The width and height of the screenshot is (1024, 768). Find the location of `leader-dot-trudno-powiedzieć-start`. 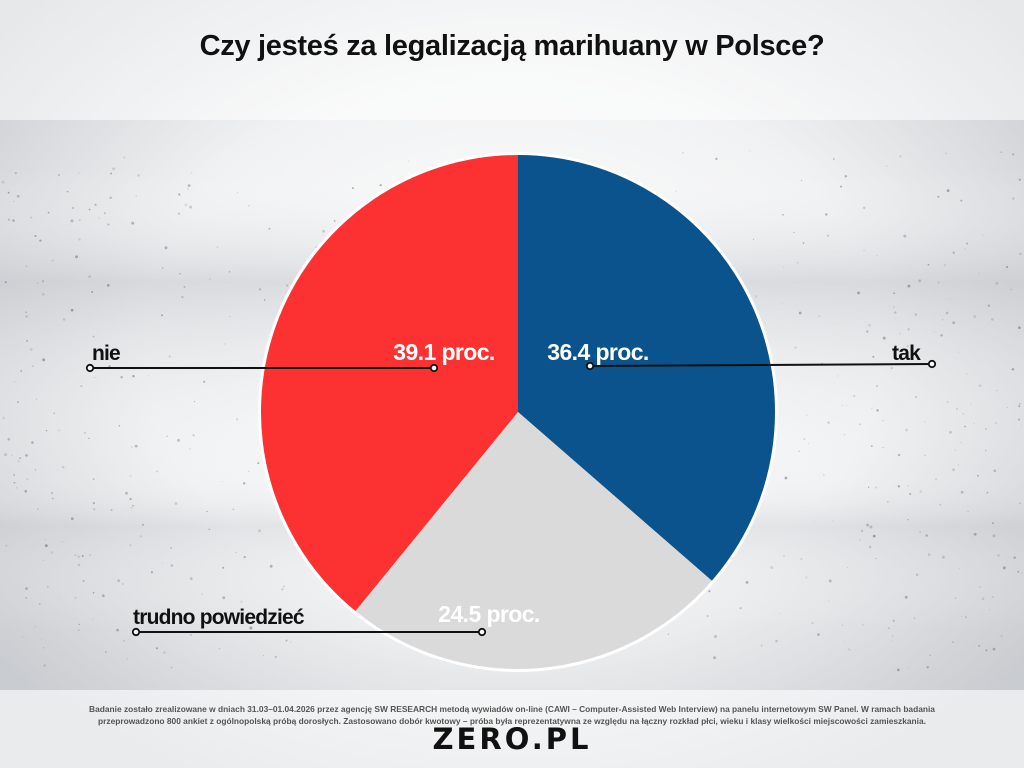

leader-dot-trudno-powiedzieć-start is located at coordinates (136, 632).